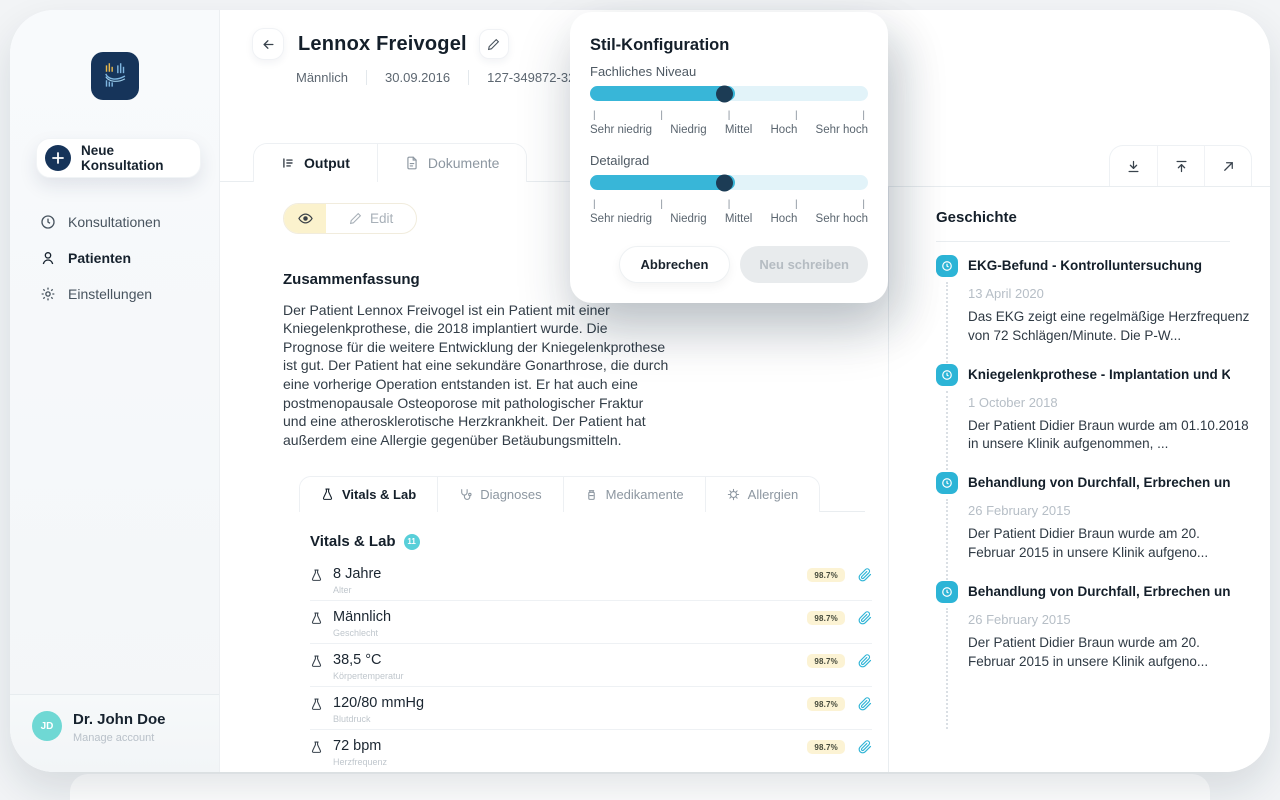 The width and height of the screenshot is (1280, 800). I want to click on new-consultation-button: Neue Konsultation, so click(118, 158).